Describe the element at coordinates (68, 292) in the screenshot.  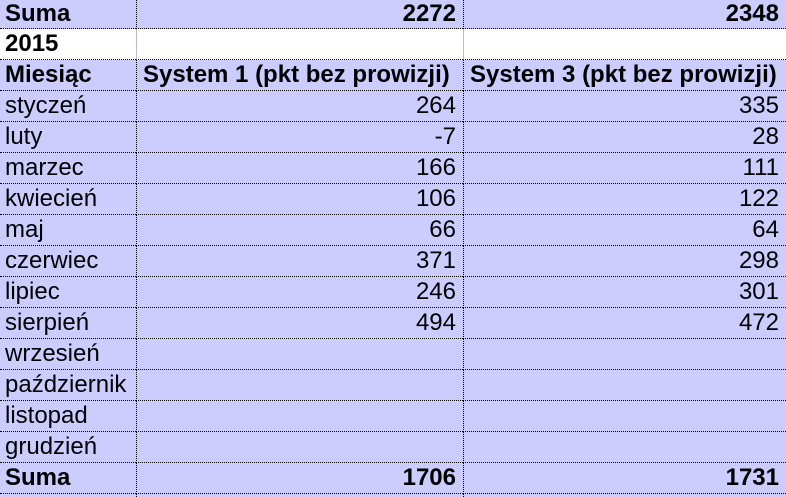
I see `month-cell: lipiec` at that location.